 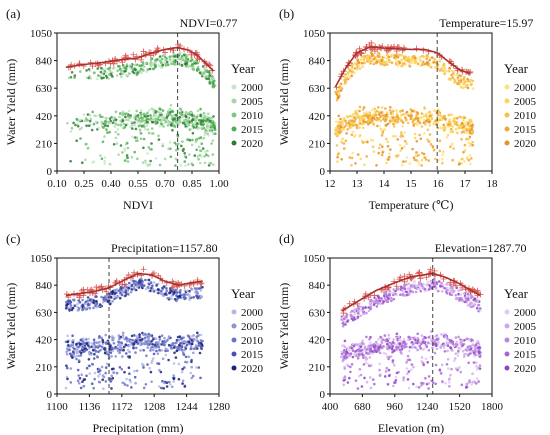 I want to click on x-tick-label: 680, so click(x=362, y=407).